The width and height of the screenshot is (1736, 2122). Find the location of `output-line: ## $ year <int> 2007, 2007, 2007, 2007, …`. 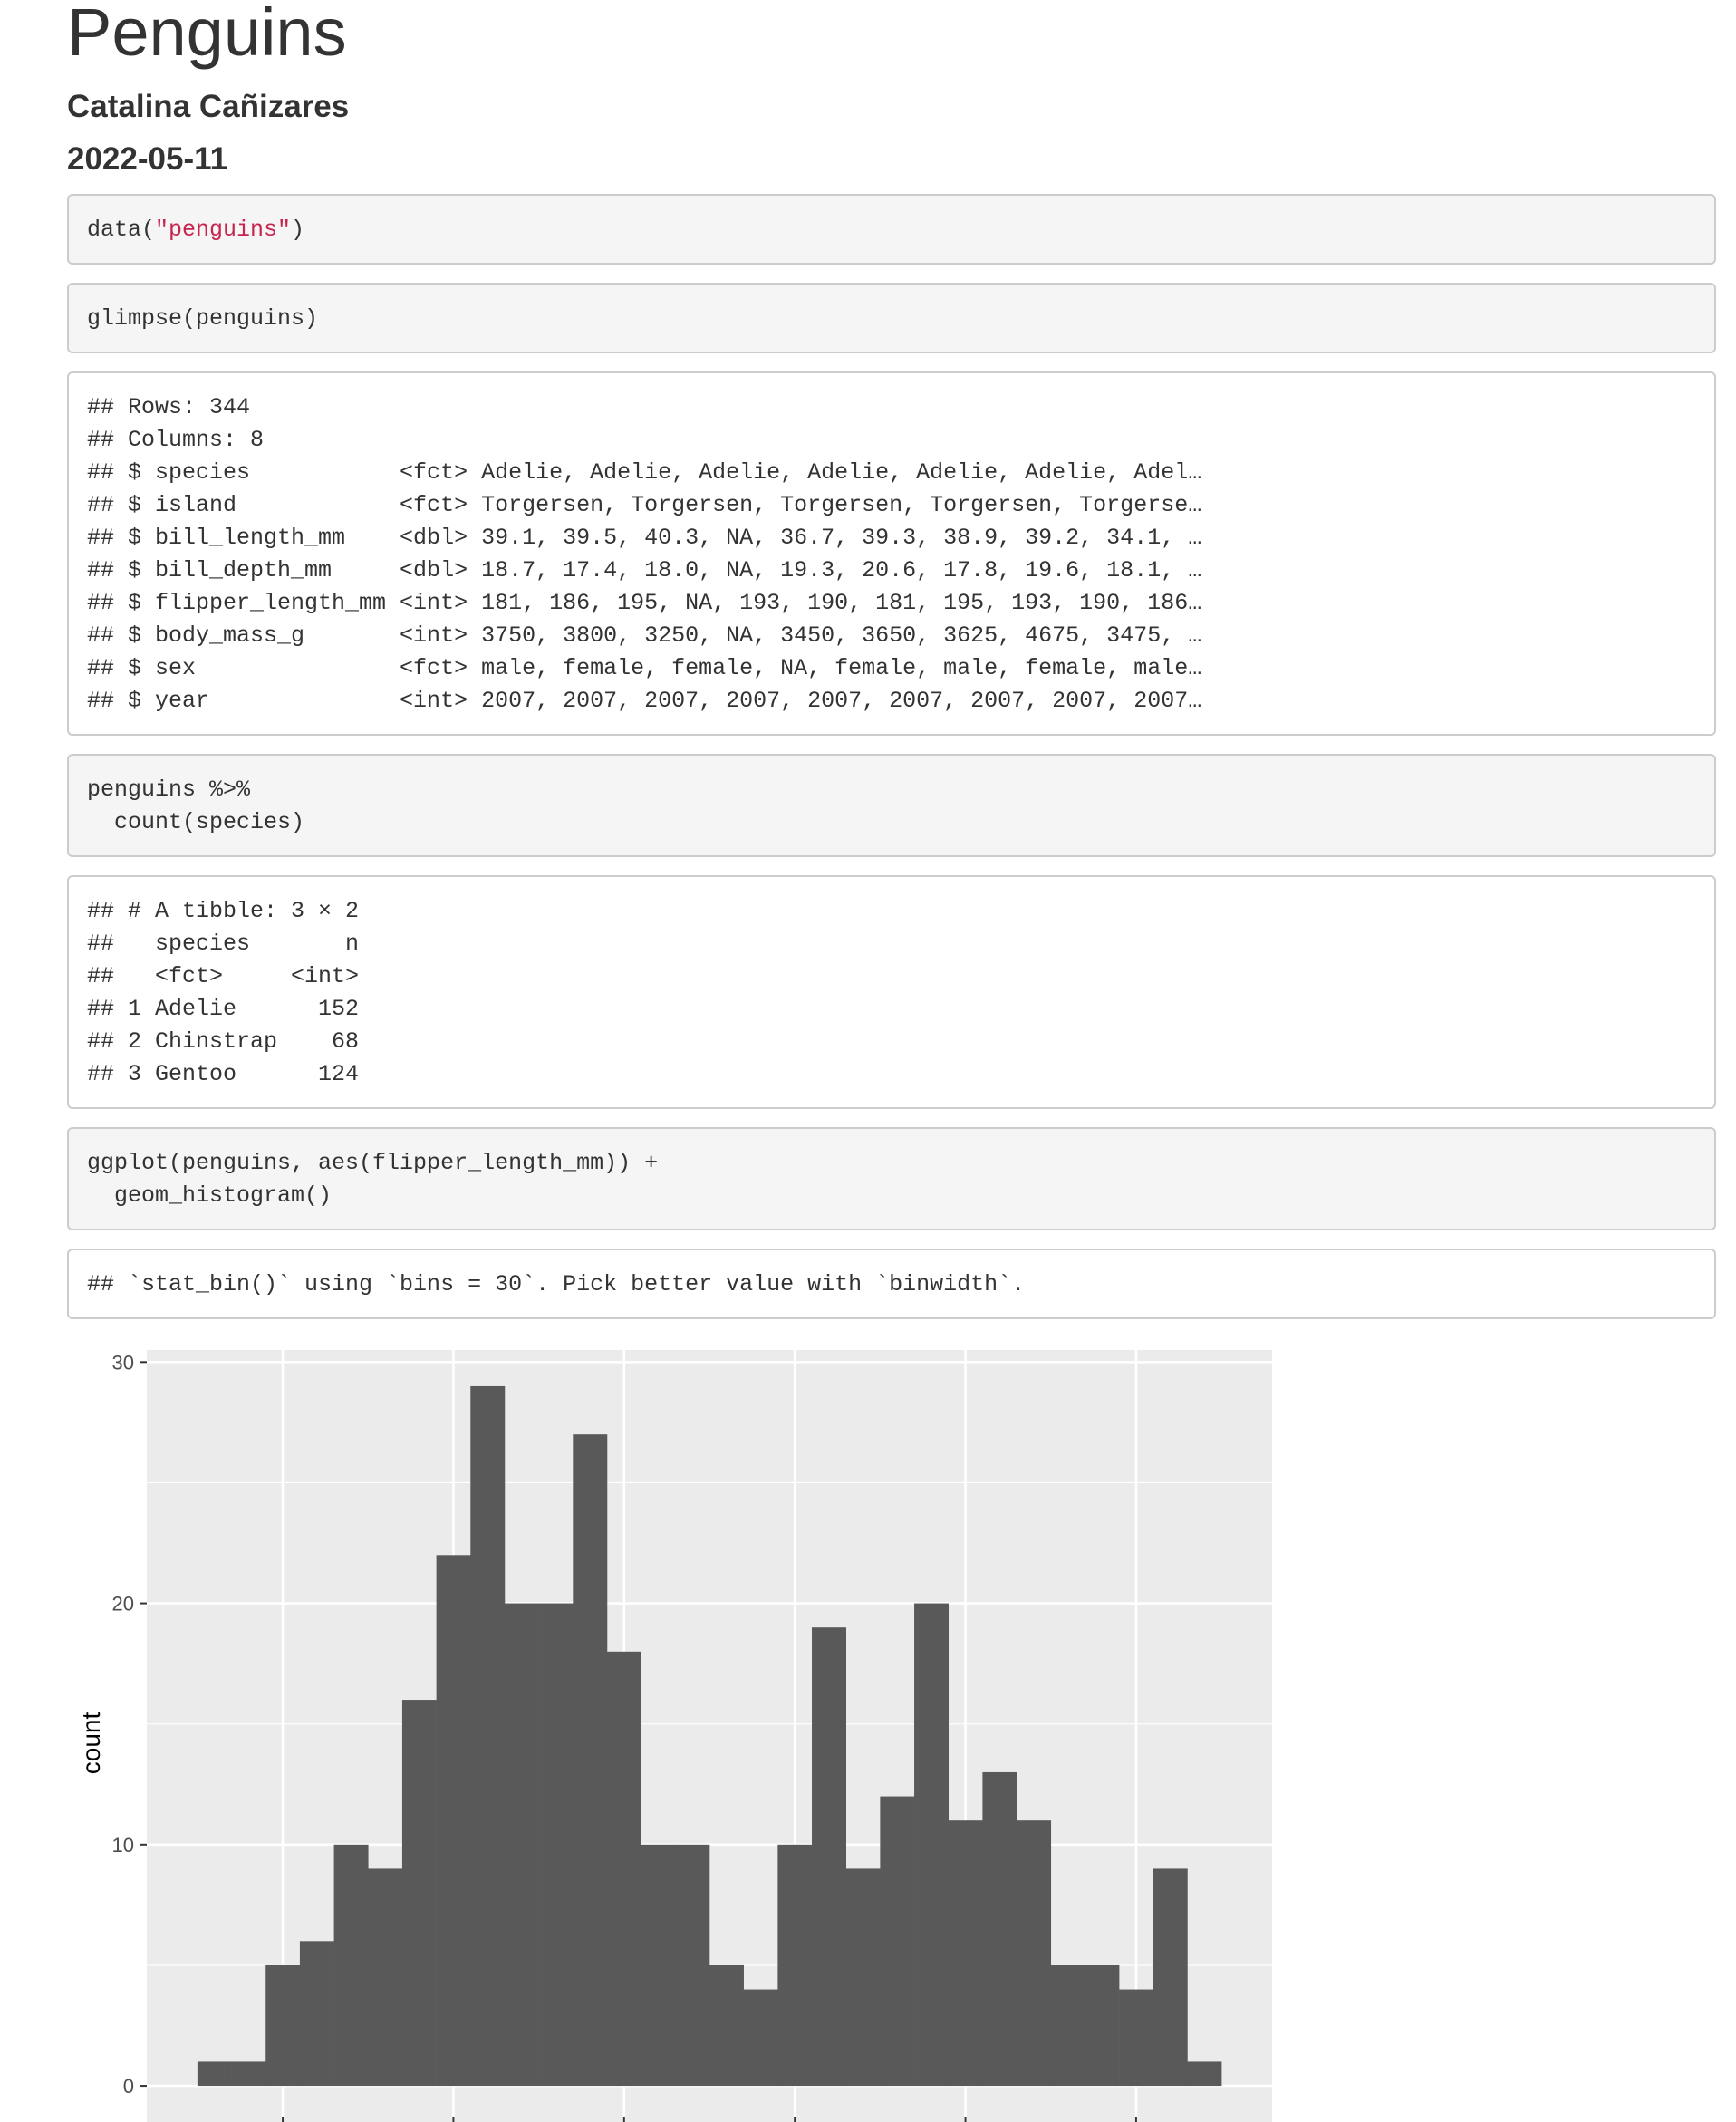

output-line: ## $ year <int> 2007, 2007, 2007, 2007, … is located at coordinates (644, 701).